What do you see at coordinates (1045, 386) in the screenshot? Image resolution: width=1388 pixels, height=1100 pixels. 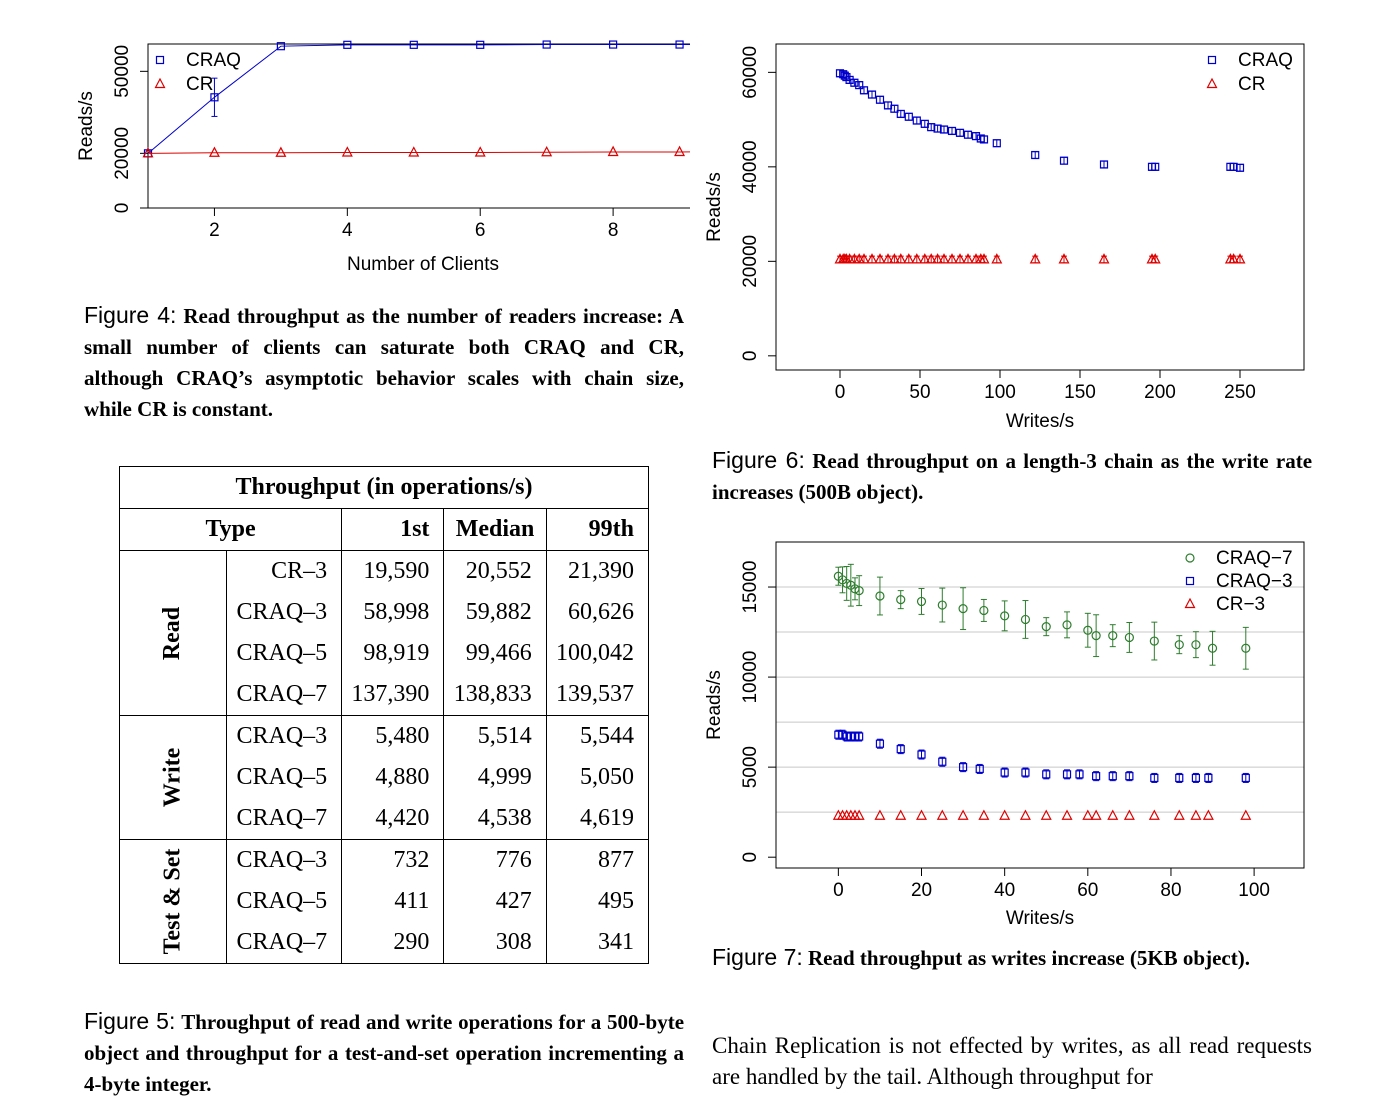 I see `x-axis: 0 50 100 150 200 250` at bounding box center [1045, 386].